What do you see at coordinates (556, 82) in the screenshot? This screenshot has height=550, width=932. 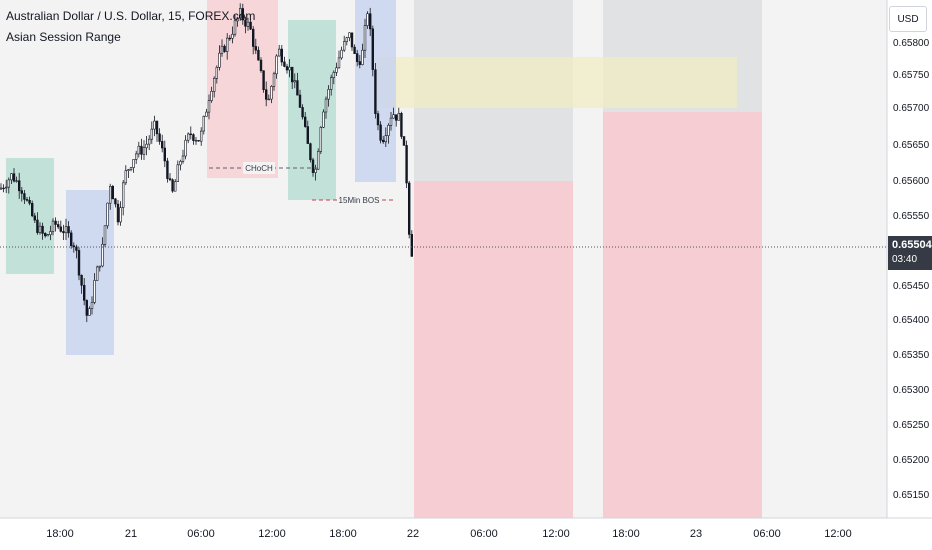 I see `range-box` at bounding box center [556, 82].